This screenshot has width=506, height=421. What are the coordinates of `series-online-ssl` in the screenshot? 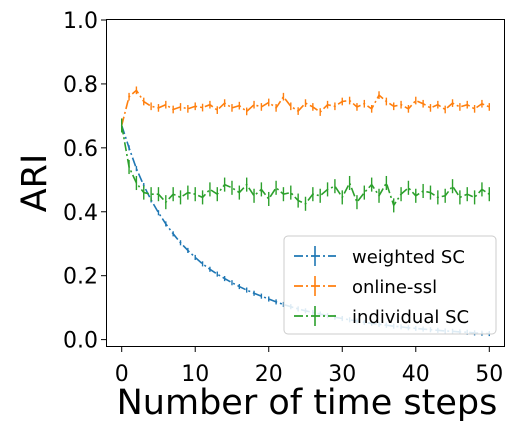 It's located at (305, 108).